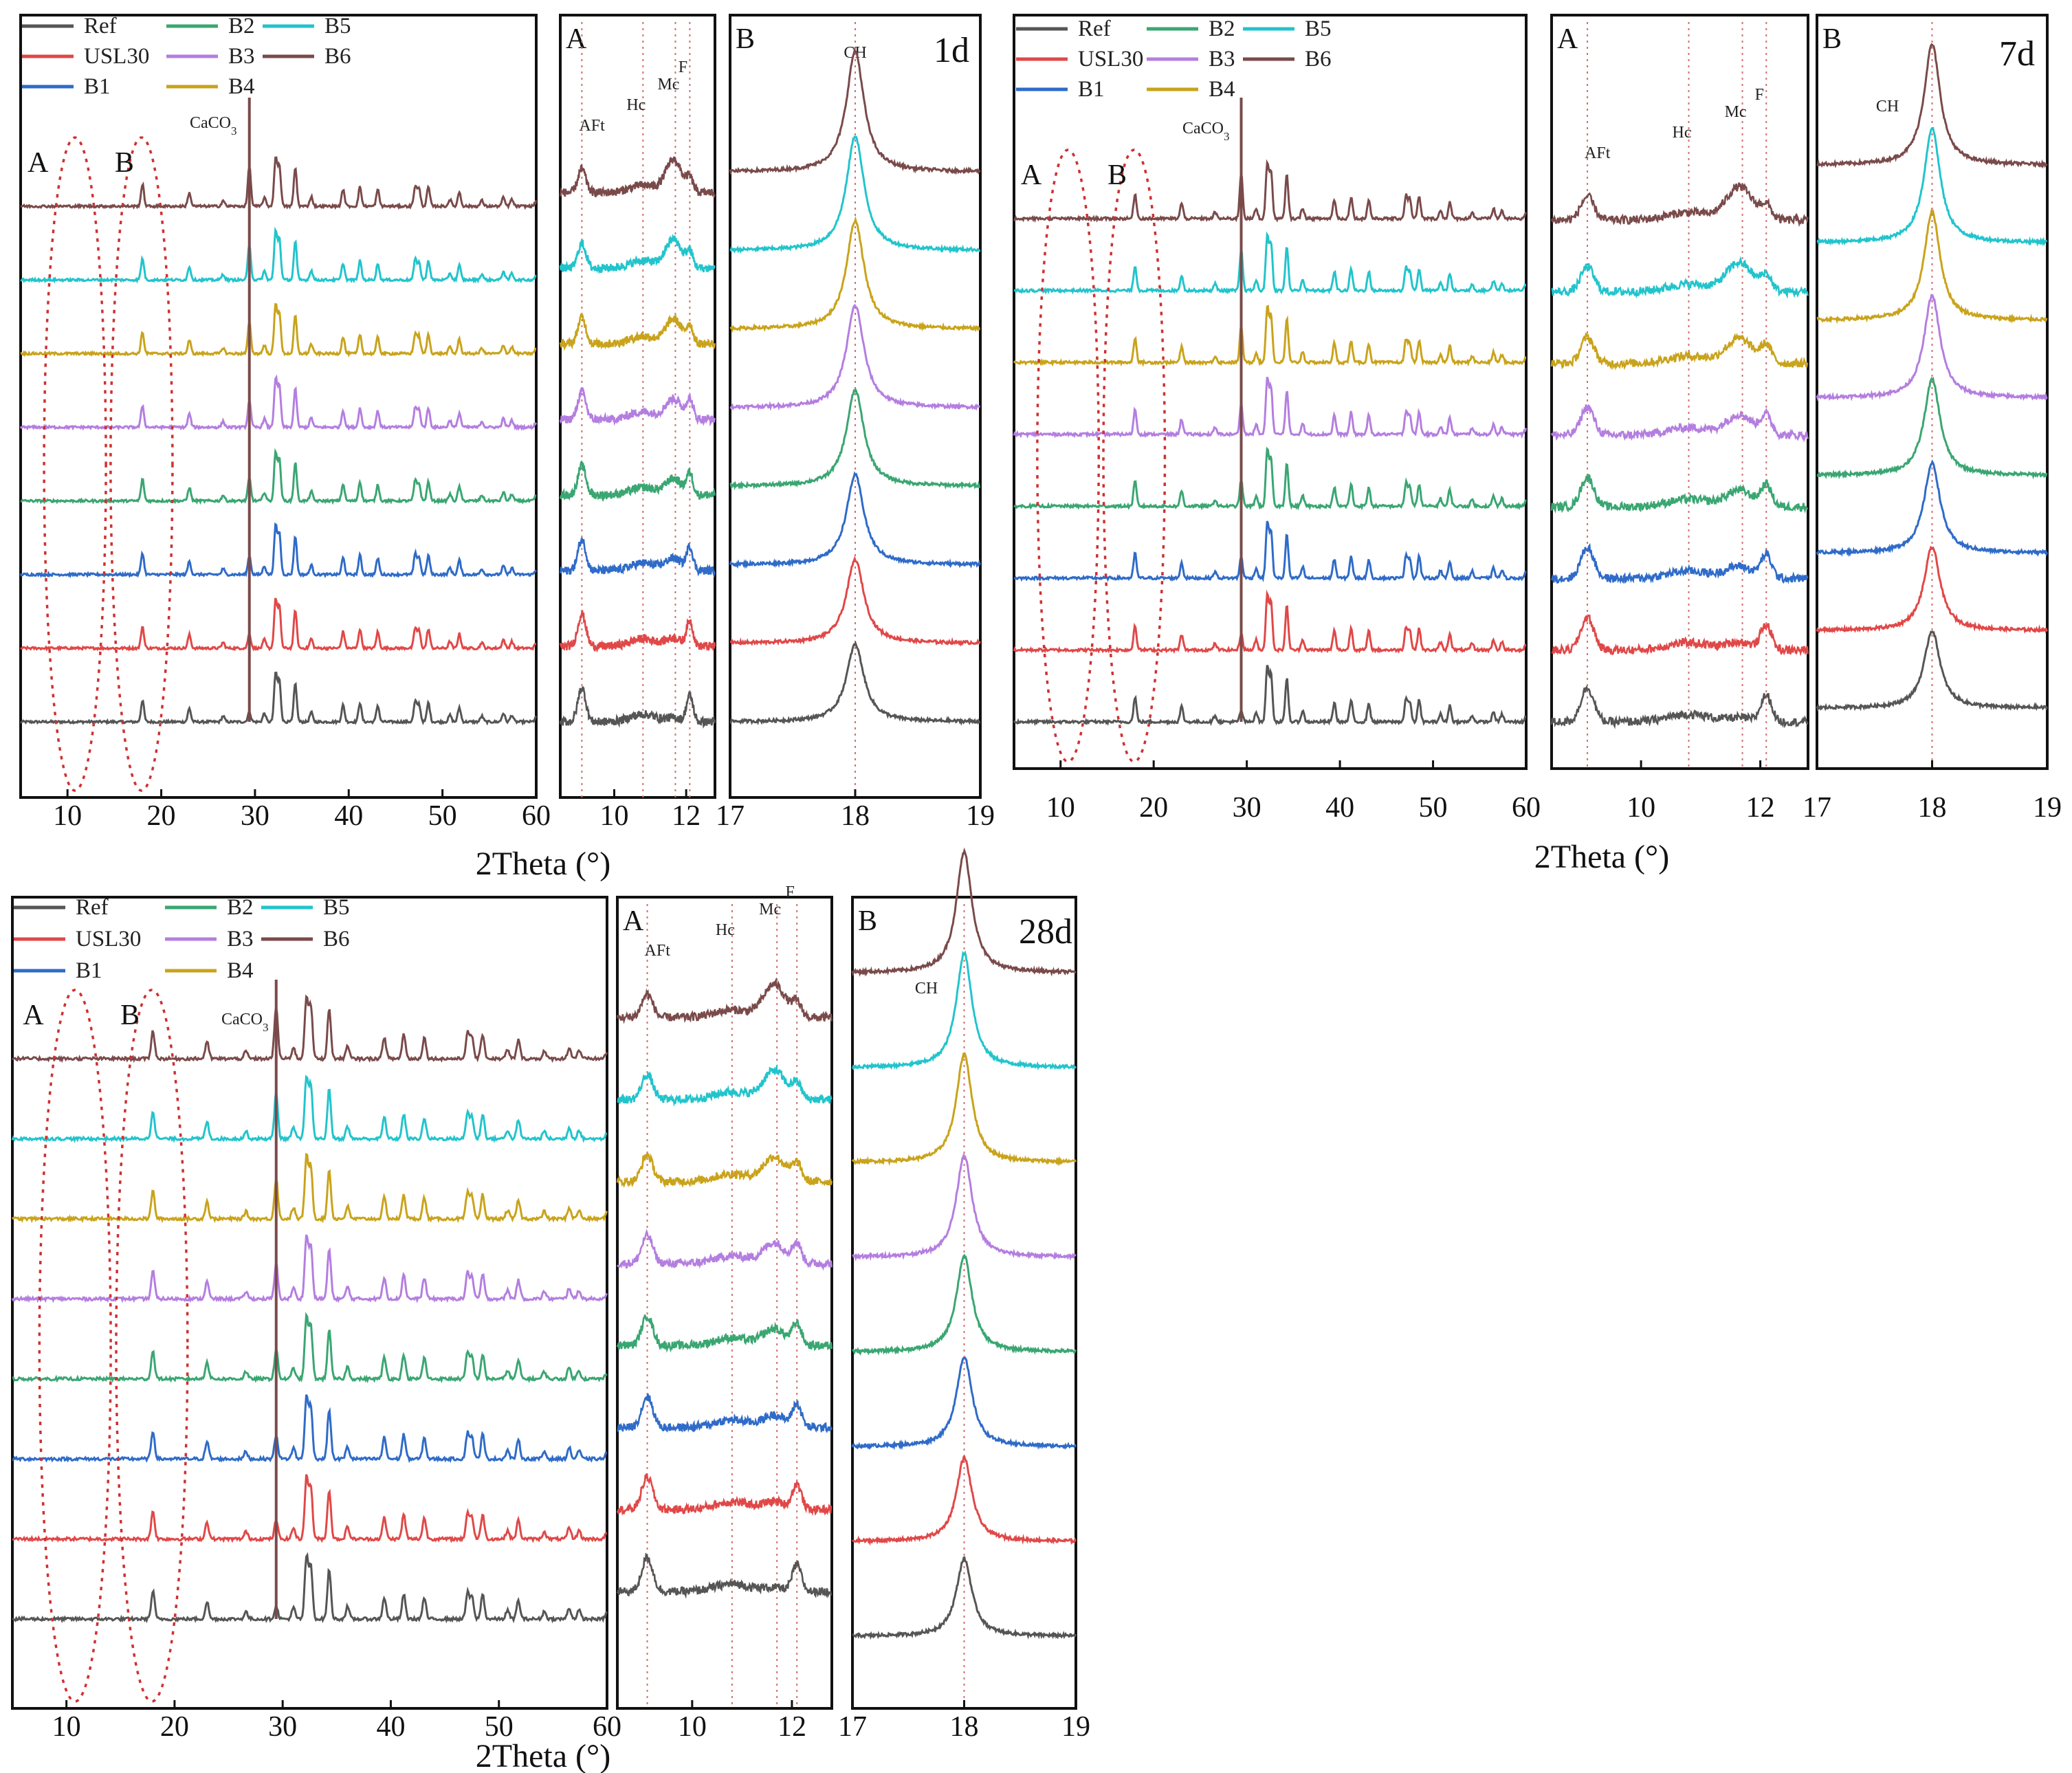 This screenshot has width=2072, height=1773. I want to click on series-b5-A-7d, so click(1680, 277).